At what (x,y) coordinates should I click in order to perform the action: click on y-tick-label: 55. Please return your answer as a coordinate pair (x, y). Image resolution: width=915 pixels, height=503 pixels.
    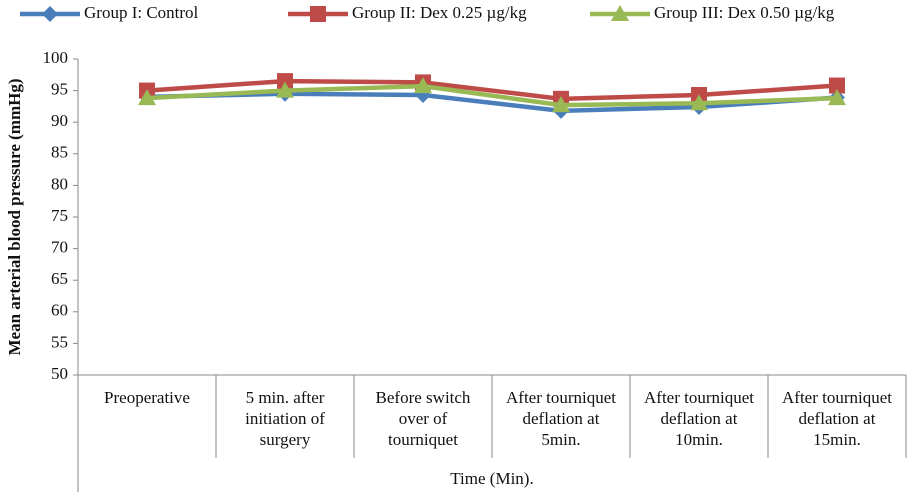
    Looking at the image, I should click on (59, 341).